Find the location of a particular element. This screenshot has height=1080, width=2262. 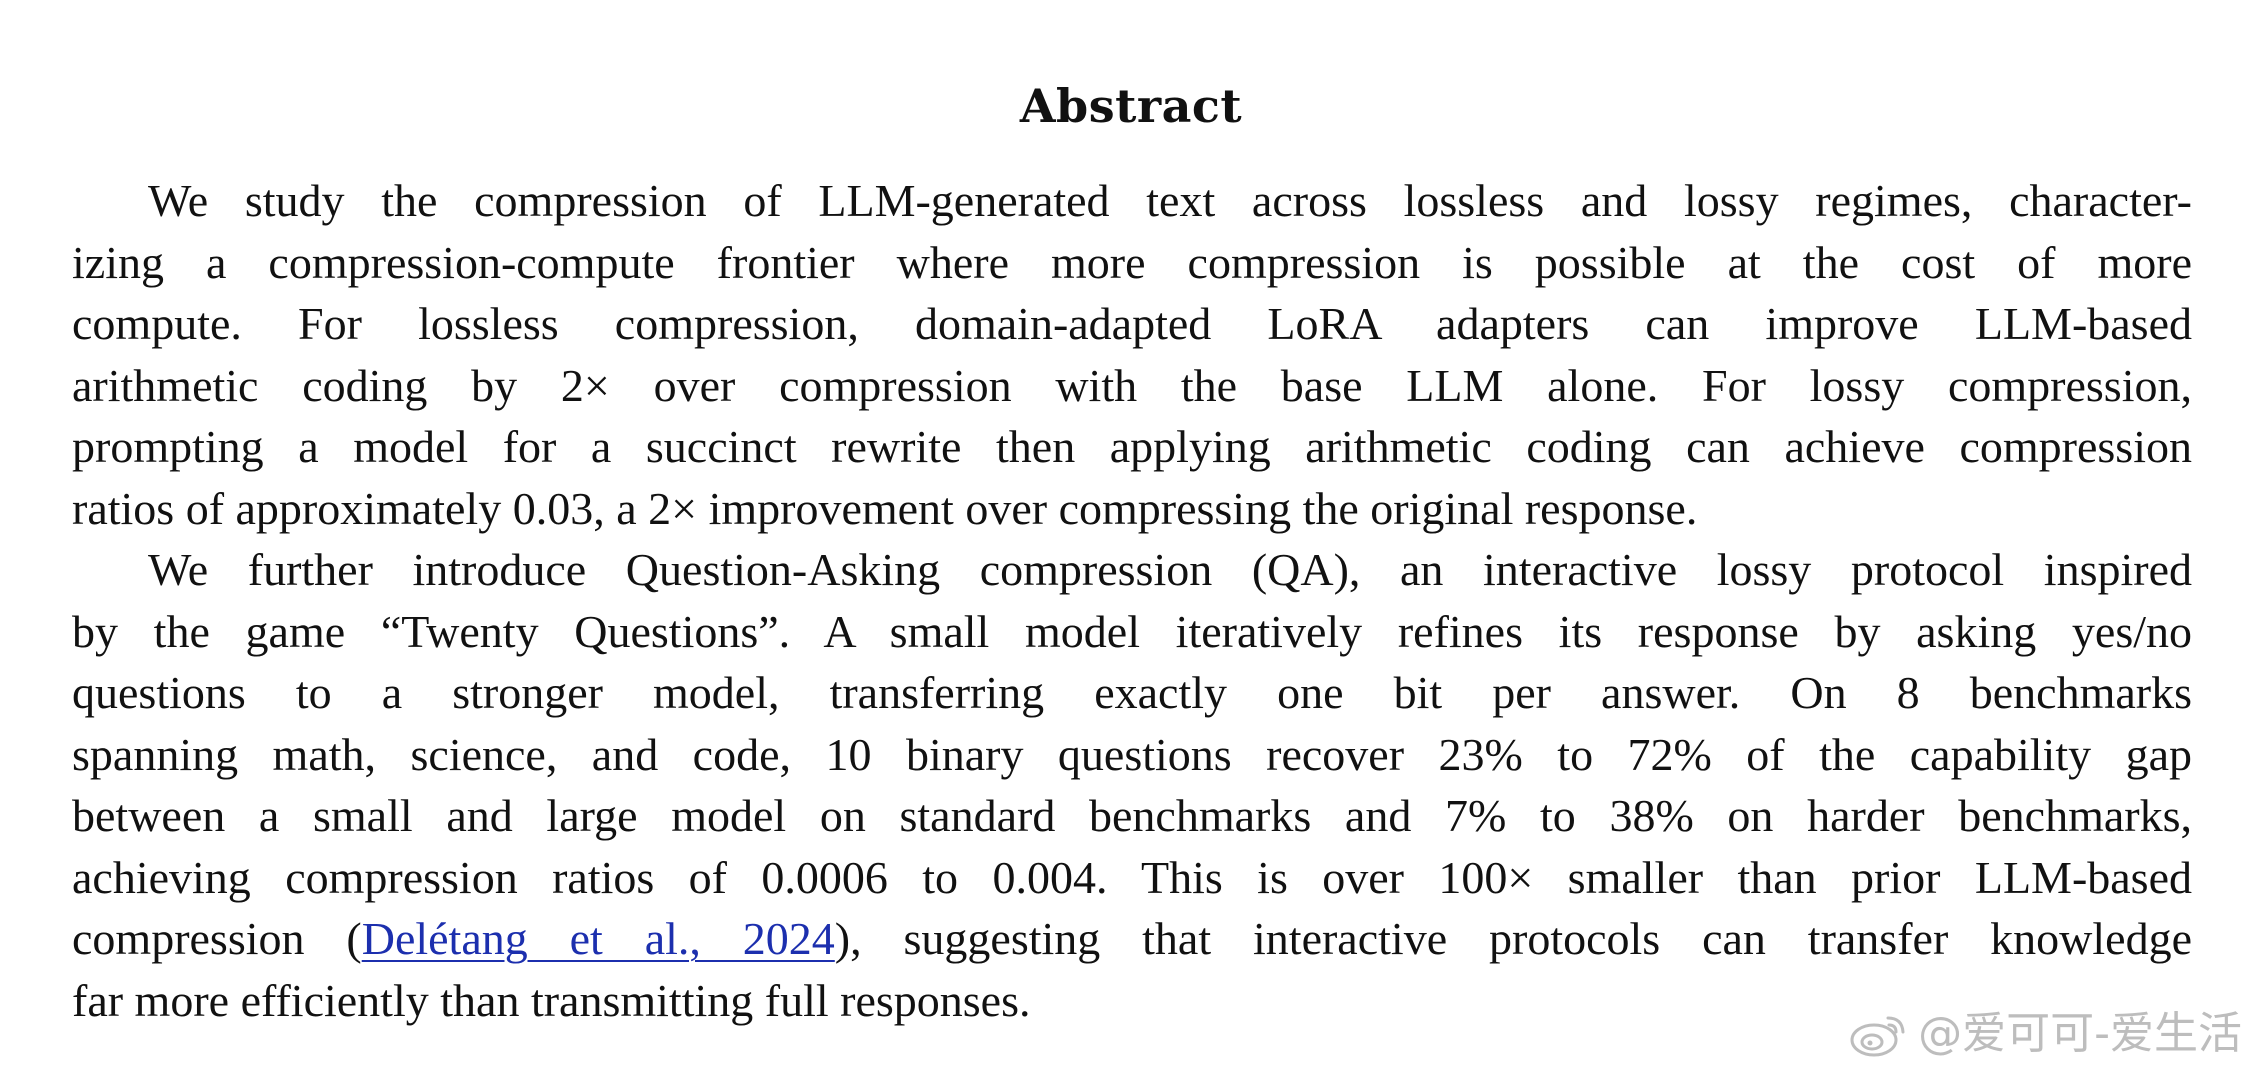

watermark-text: @爱可可-爱生活 is located at coordinates (2080, 1033).